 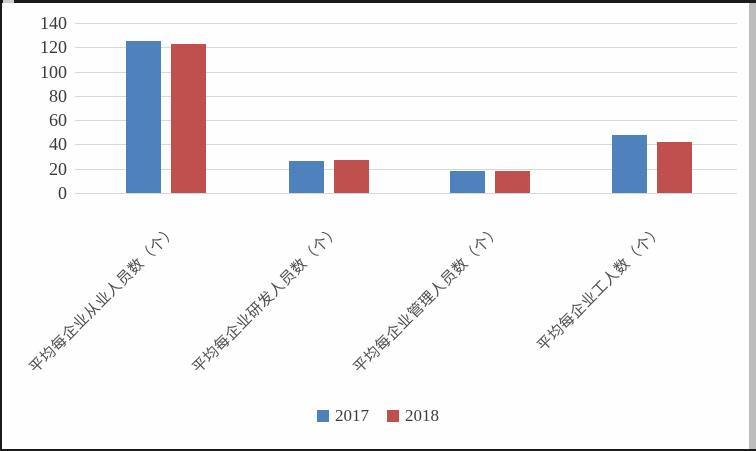 What do you see at coordinates (378, 1) in the screenshot?
I see `scan-edge-top` at bounding box center [378, 1].